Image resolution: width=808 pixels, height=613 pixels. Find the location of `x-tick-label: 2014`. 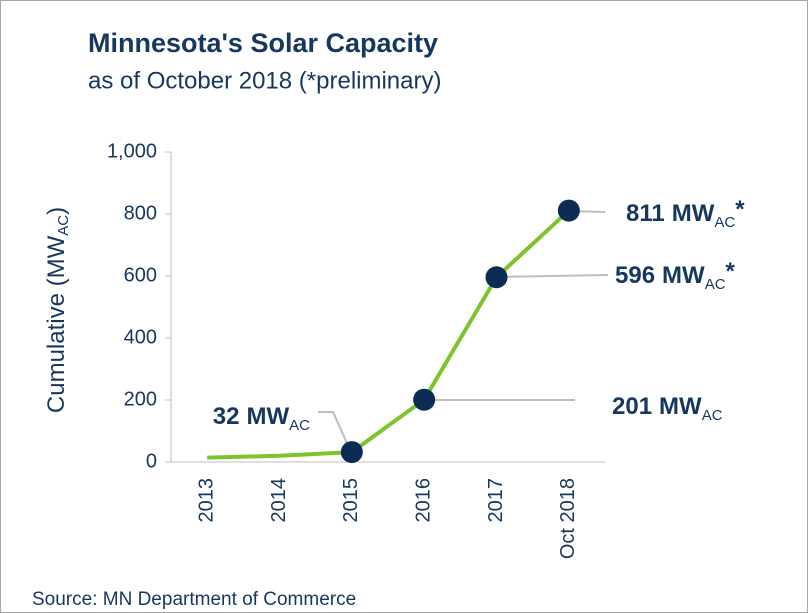

x-tick-label: 2014 is located at coordinates (279, 500).